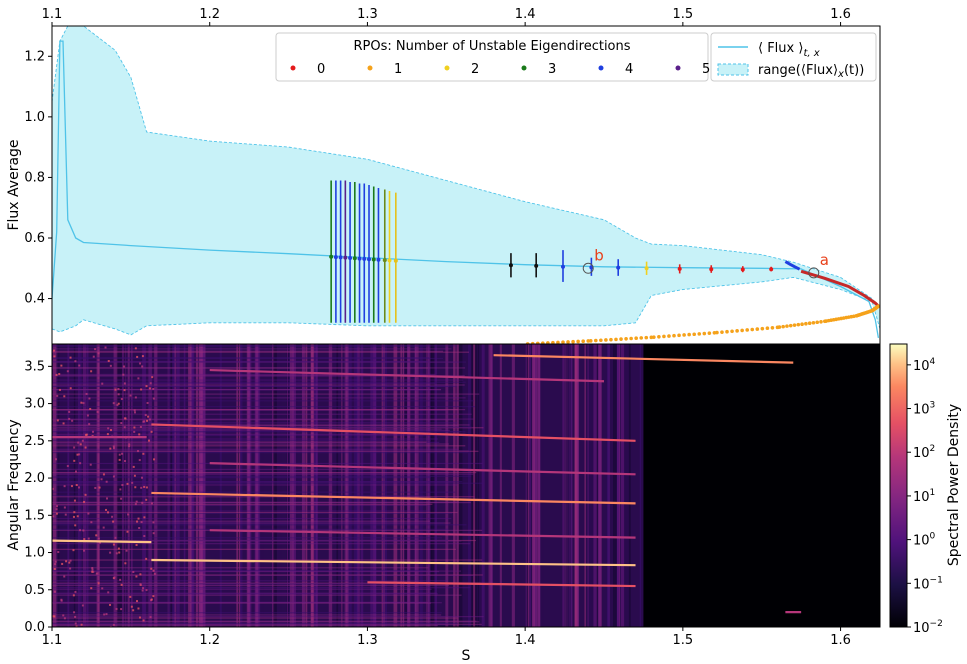  Describe the element at coordinates (525, 640) in the screenshot. I see `bottom-x-tick-label: 1.4` at that location.